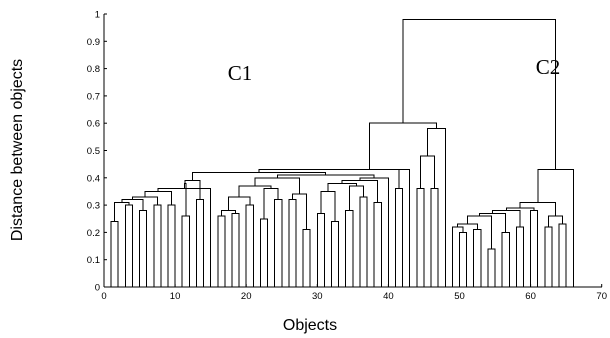 Image resolution: width=610 pixels, height=338 pixels. What do you see at coordinates (530, 296) in the screenshot?
I see `x-tick-label: 60` at bounding box center [530, 296].